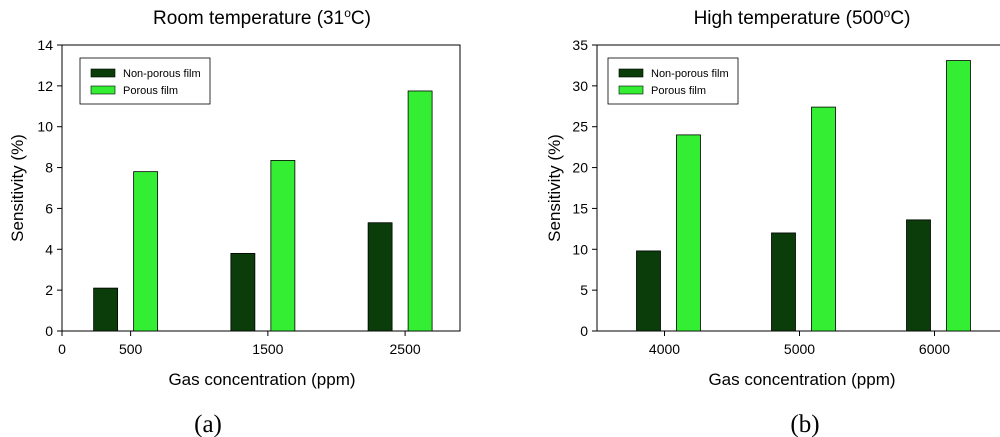 The width and height of the screenshot is (1000, 437). I want to click on y-tick-label-a-2: 4, so click(49, 249).